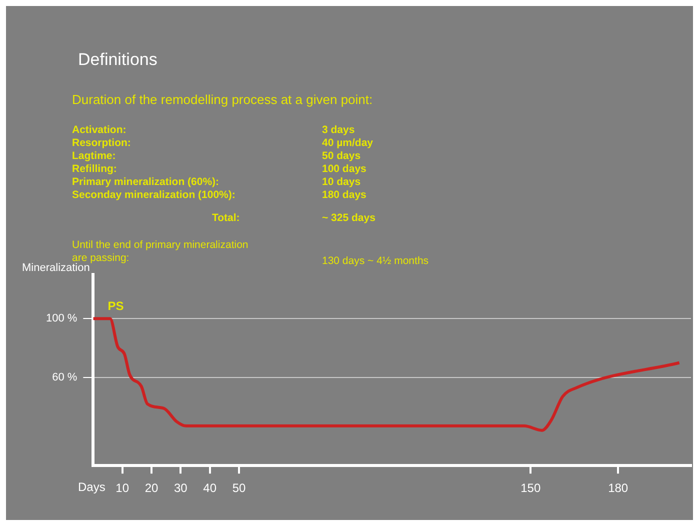  What do you see at coordinates (348, 143) in the screenshot?
I see `text: 40 µm/day` at bounding box center [348, 143].